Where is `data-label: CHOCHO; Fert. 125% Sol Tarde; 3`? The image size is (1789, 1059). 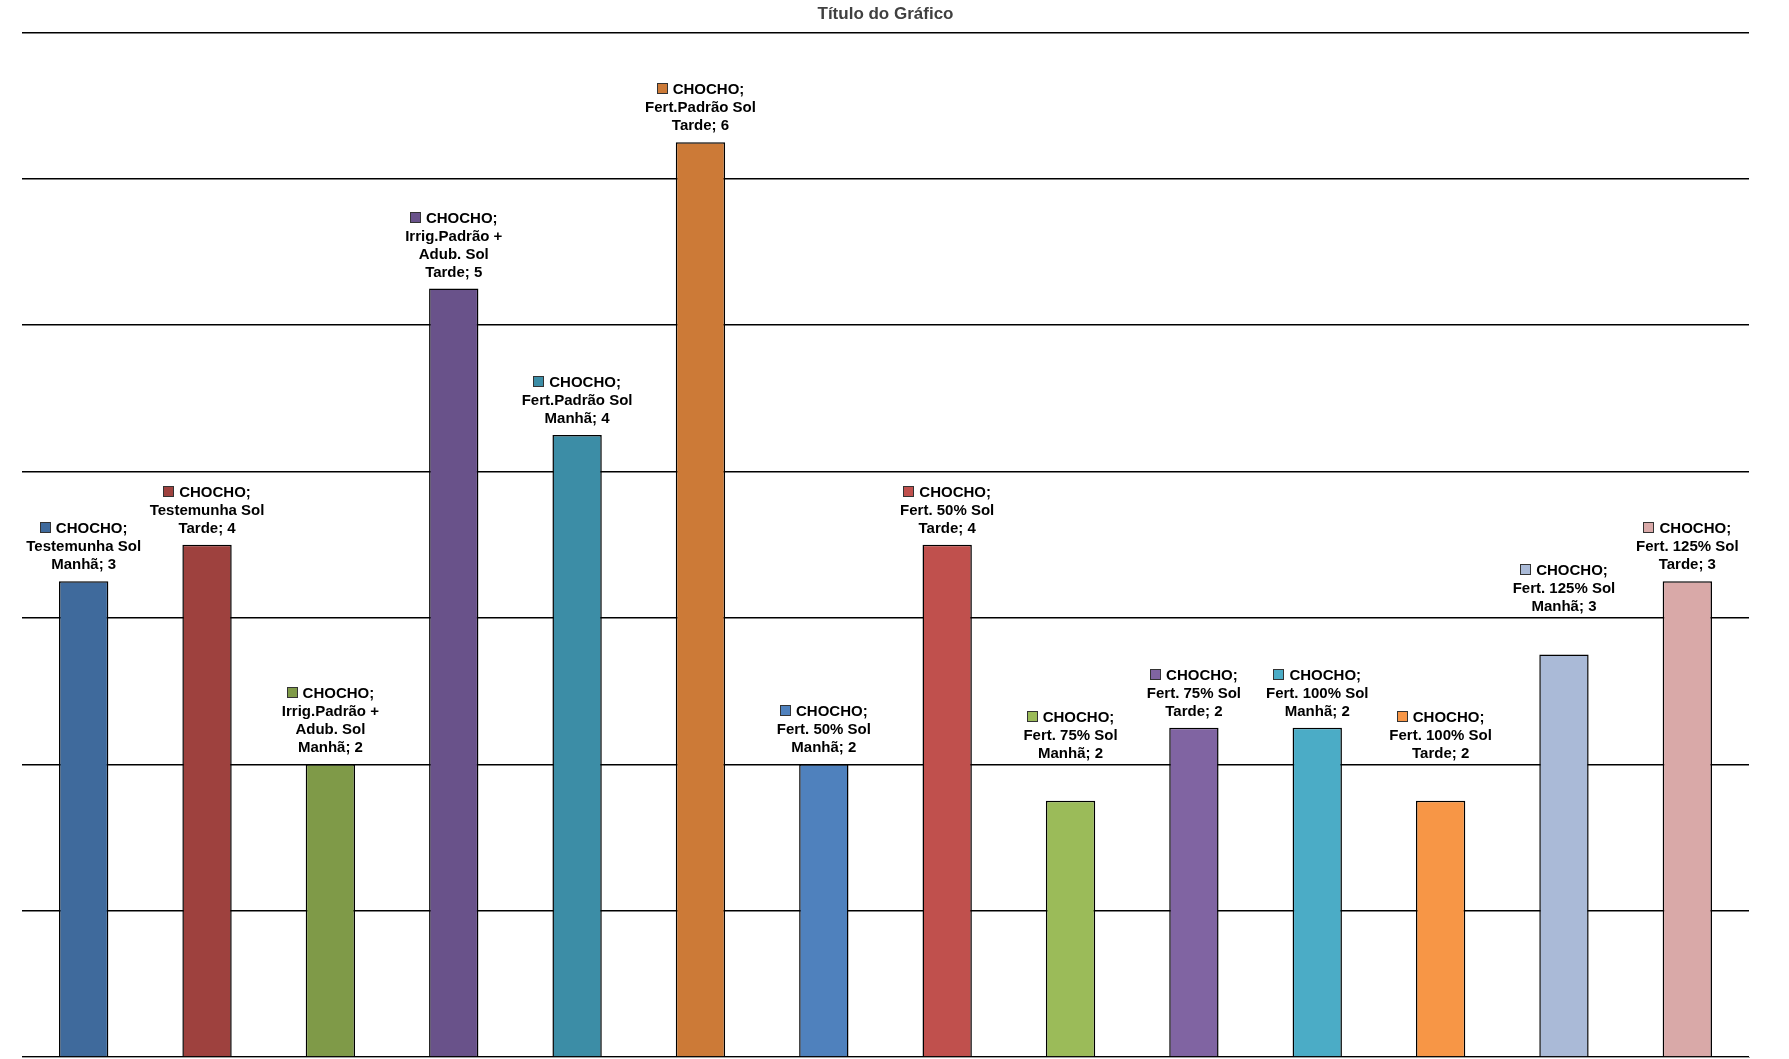 data-label: CHOCHO; Fert. 125% Sol Tarde; 3 is located at coordinates (1687, 546).